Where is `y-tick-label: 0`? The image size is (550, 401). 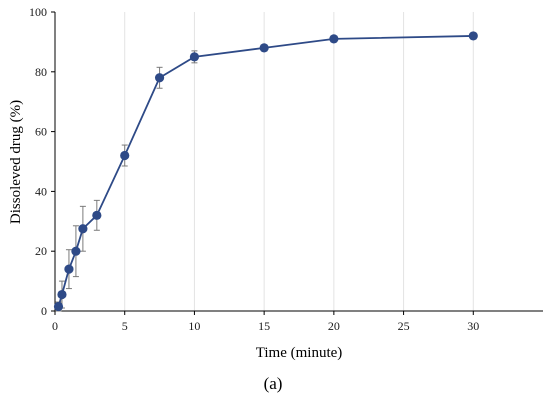 y-tick-label: 0 is located at coordinates (44, 311).